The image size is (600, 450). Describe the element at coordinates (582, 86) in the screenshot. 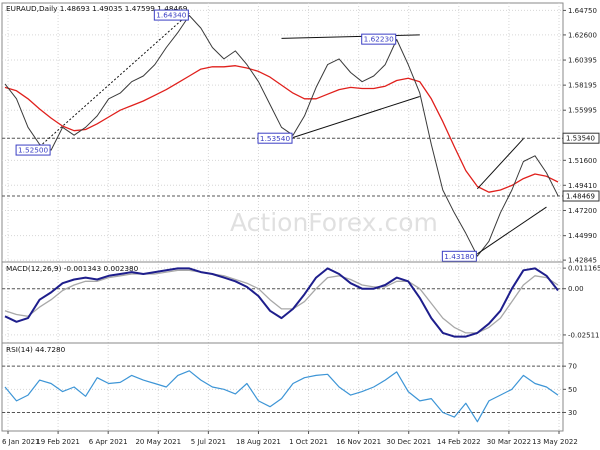

I see `price-tick-label: 1.58195` at that location.